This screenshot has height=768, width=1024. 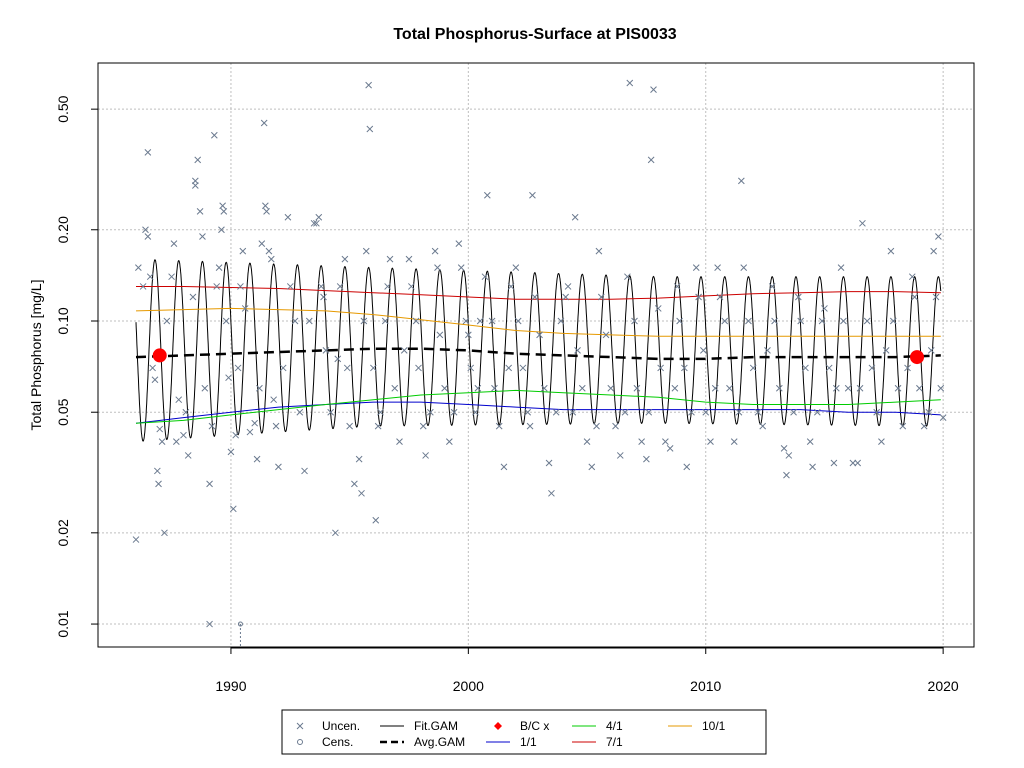 I want to click on legend-label: 4/1, so click(x=614, y=726).